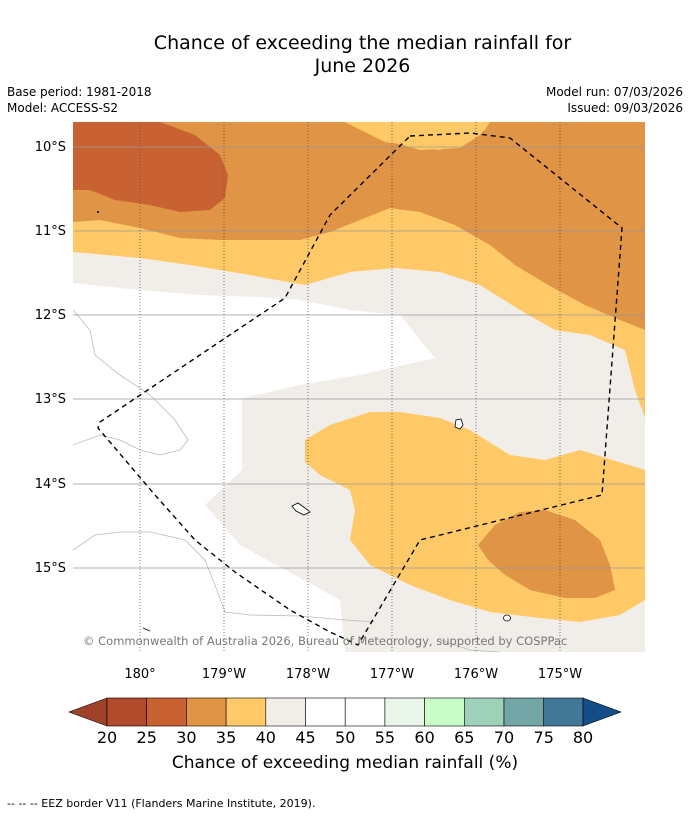 The width and height of the screenshot is (690, 816). Describe the element at coordinates (308, 674) in the screenshot. I see `lon-label-178w: 178°W` at that location.